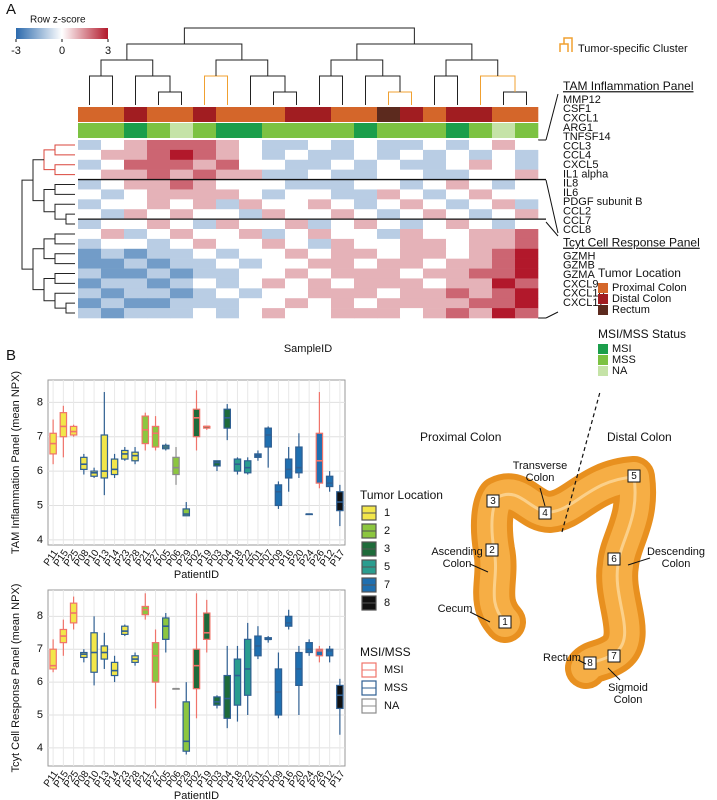 This screenshot has height=800, width=717. What do you see at coordinates (586, 174) in the screenshot?
I see `gene-label: IL1 alpha` at bounding box center [586, 174].